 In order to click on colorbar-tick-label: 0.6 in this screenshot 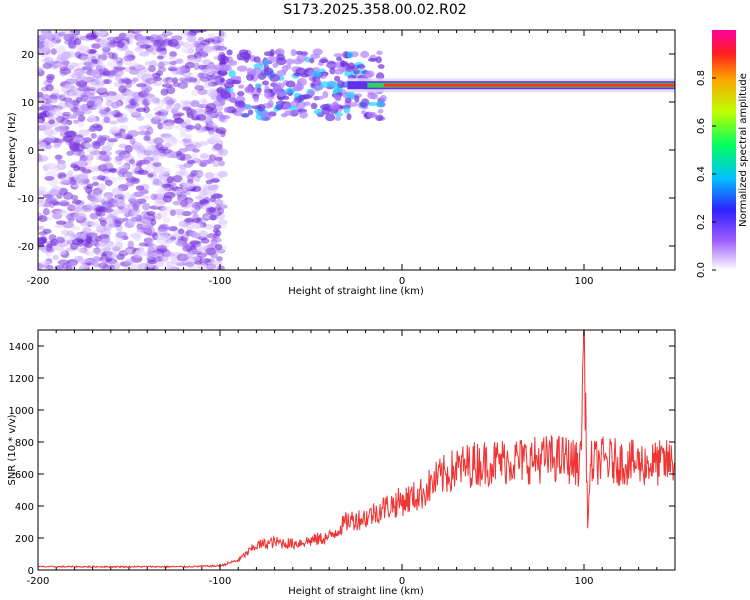, I will do `click(701, 126)`.